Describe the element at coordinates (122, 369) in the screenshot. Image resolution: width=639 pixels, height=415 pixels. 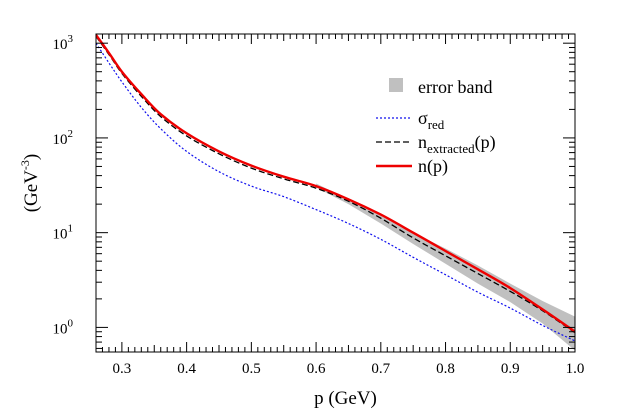
I see `x-tick-label: 0.3` at that location.